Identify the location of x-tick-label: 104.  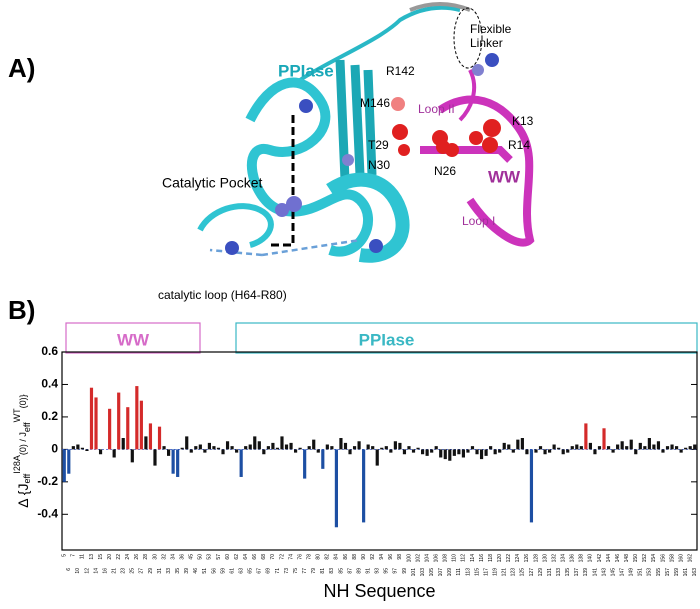
(427, 558).